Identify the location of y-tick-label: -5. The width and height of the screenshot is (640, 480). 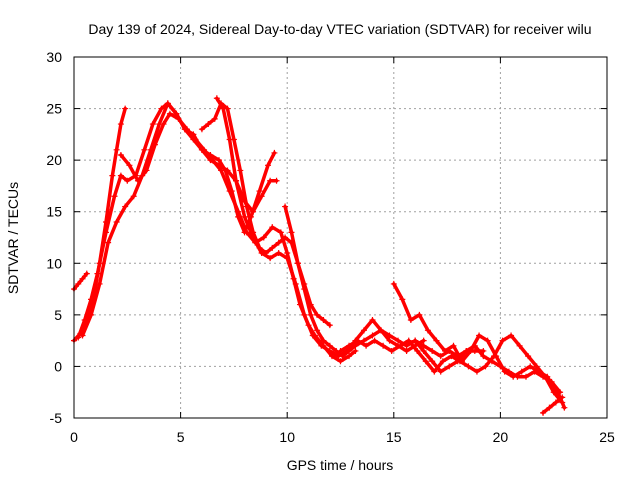
(56, 418).